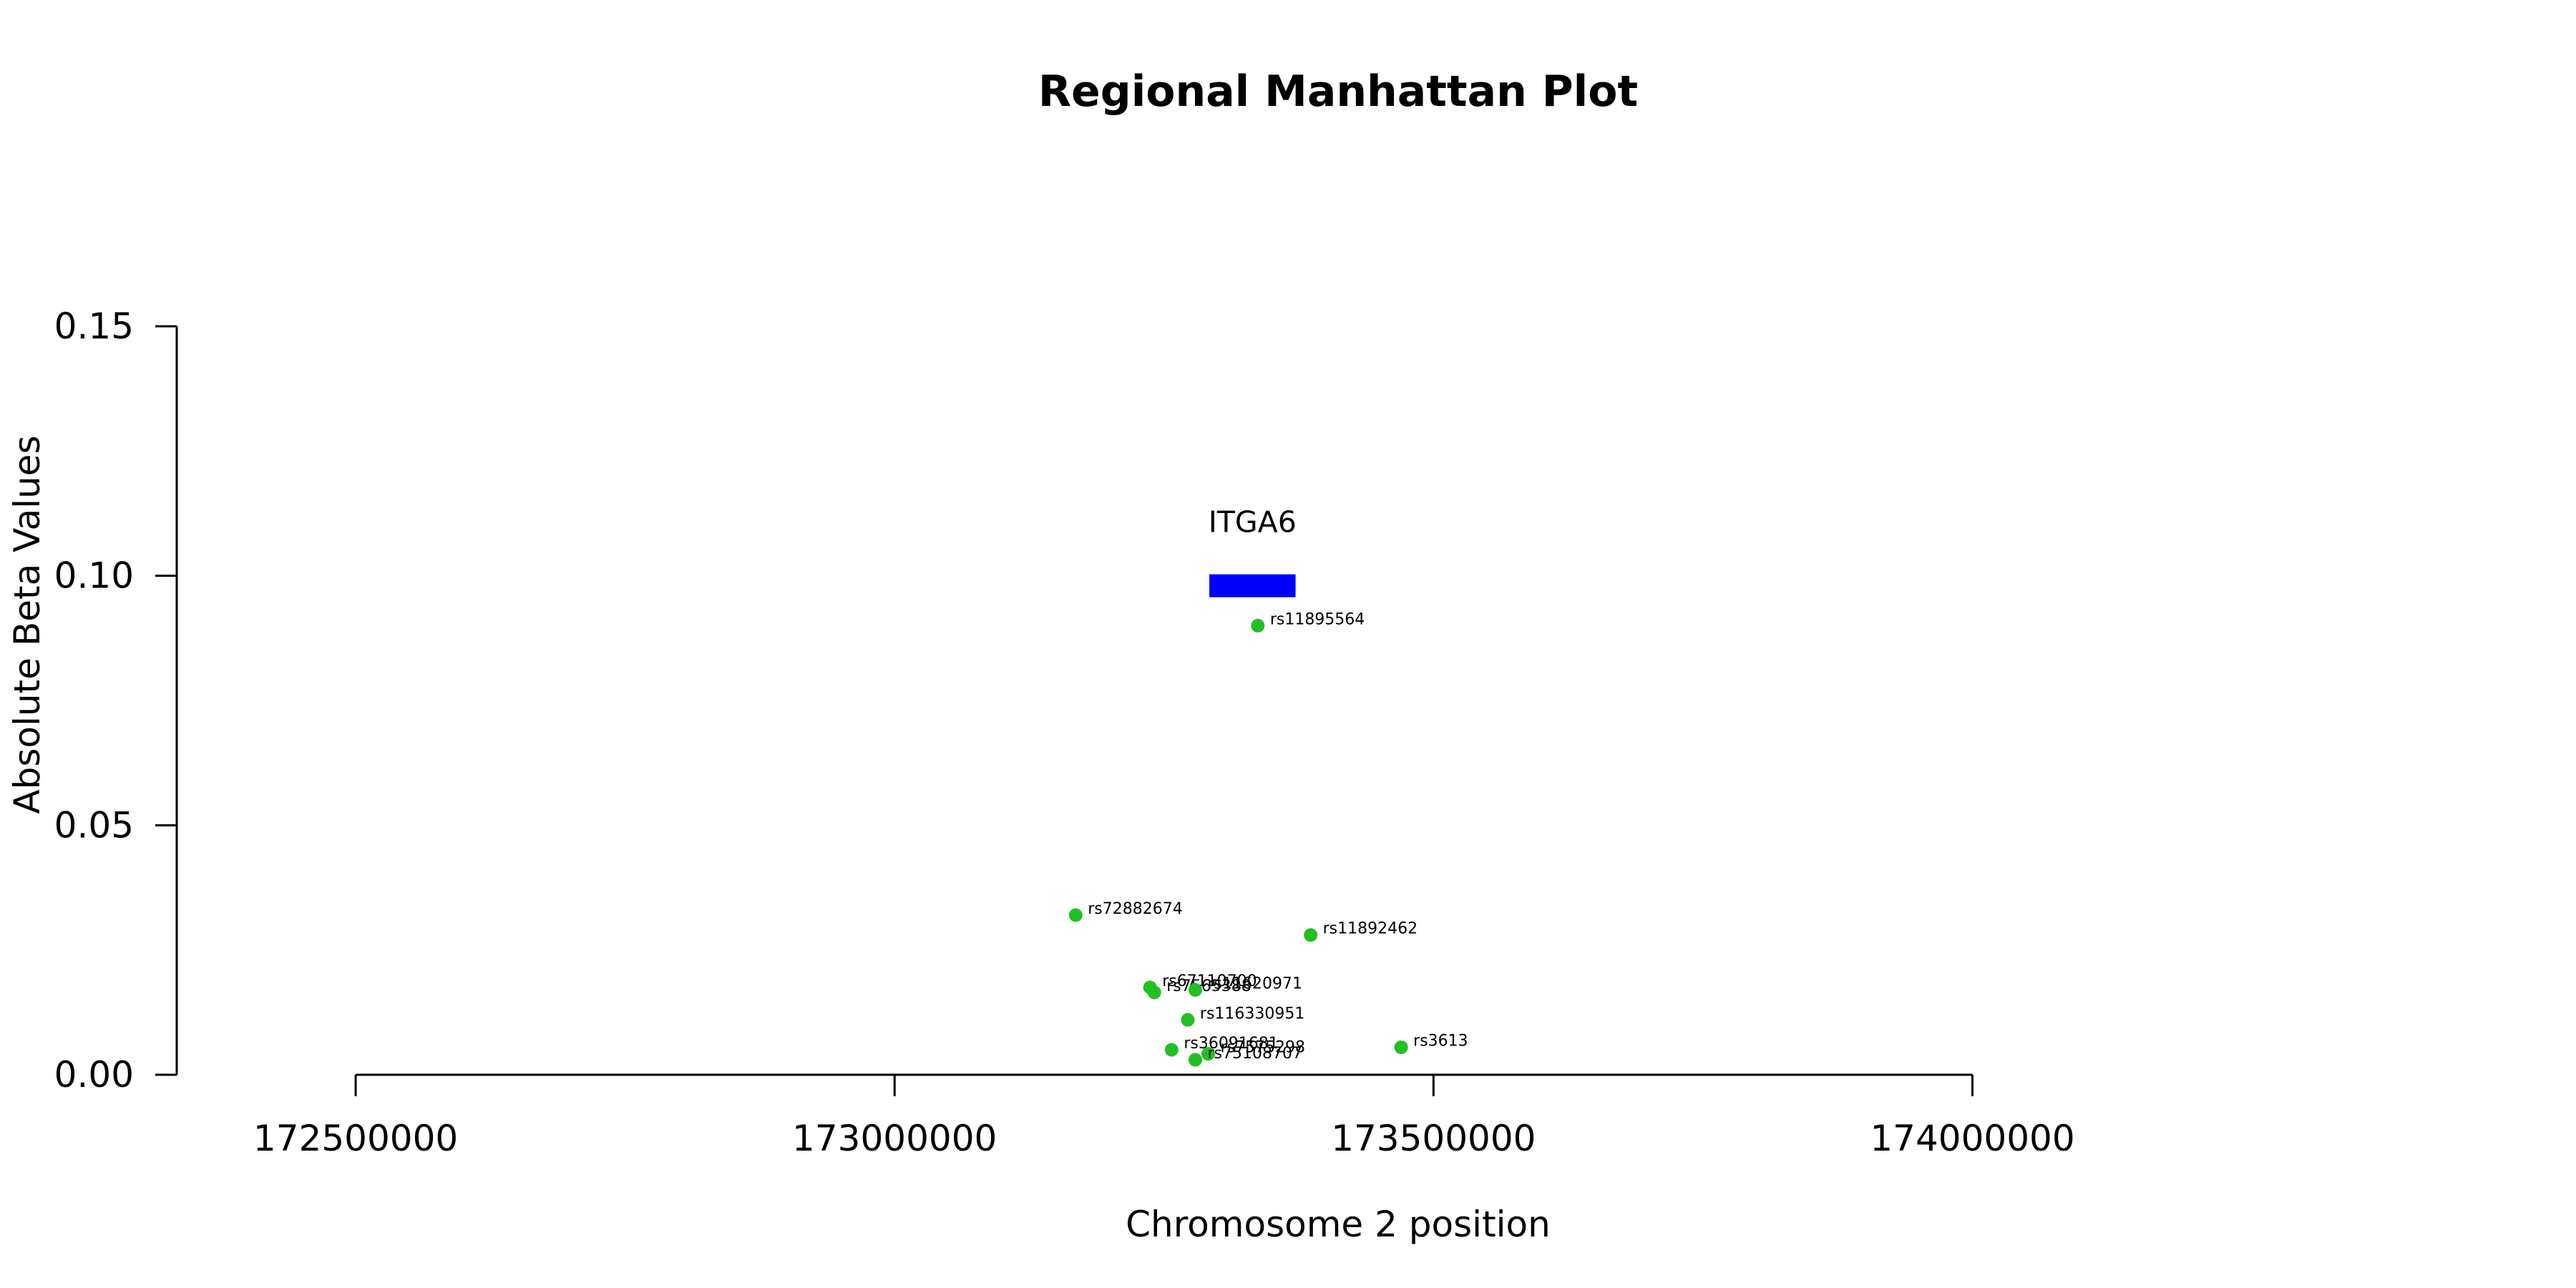 This screenshot has height=1288, width=2576. What do you see at coordinates (1972, 1138) in the screenshot?
I see `x-tick-label: 174000000` at bounding box center [1972, 1138].